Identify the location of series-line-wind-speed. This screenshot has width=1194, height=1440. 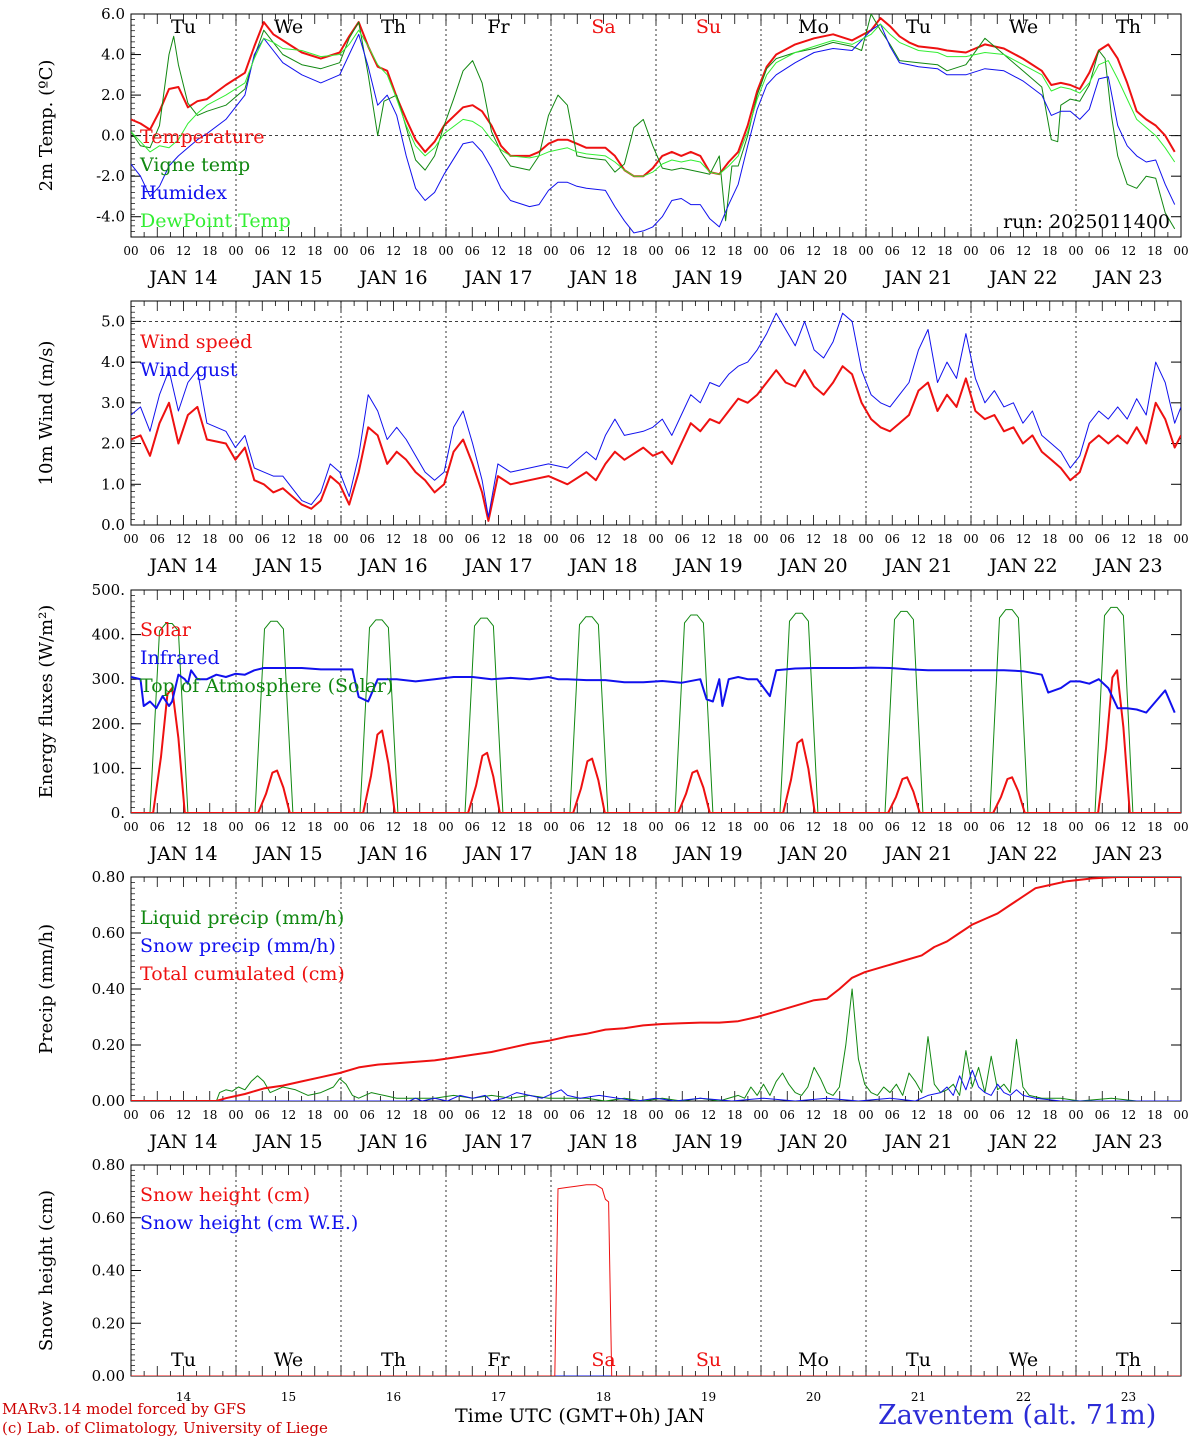
(656, 443).